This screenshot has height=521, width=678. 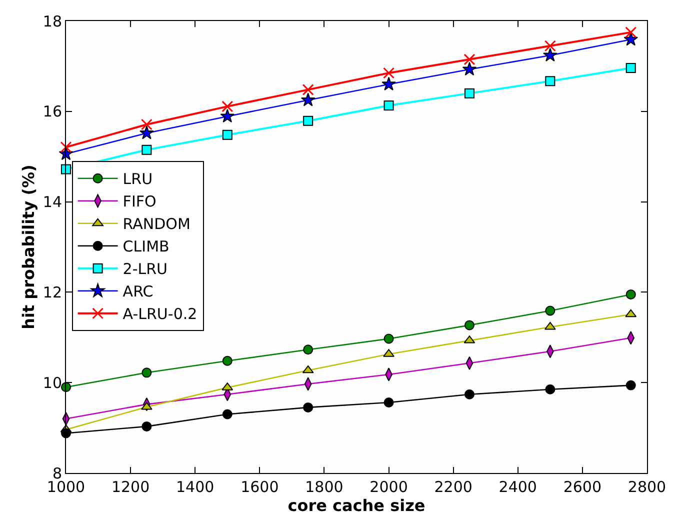 What do you see at coordinates (52, 383) in the screenshot?
I see `y-tick-label: 10` at bounding box center [52, 383].